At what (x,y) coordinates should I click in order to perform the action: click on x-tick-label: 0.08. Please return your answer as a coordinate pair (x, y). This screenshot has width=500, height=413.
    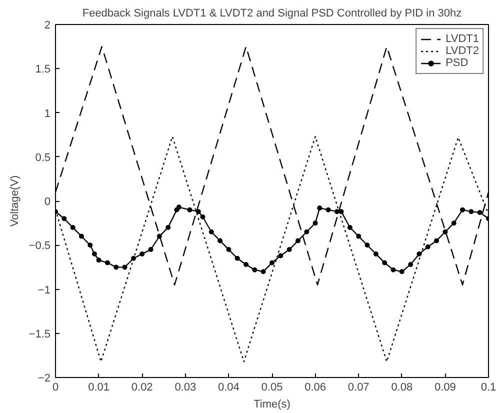
    Looking at the image, I should click on (402, 388).